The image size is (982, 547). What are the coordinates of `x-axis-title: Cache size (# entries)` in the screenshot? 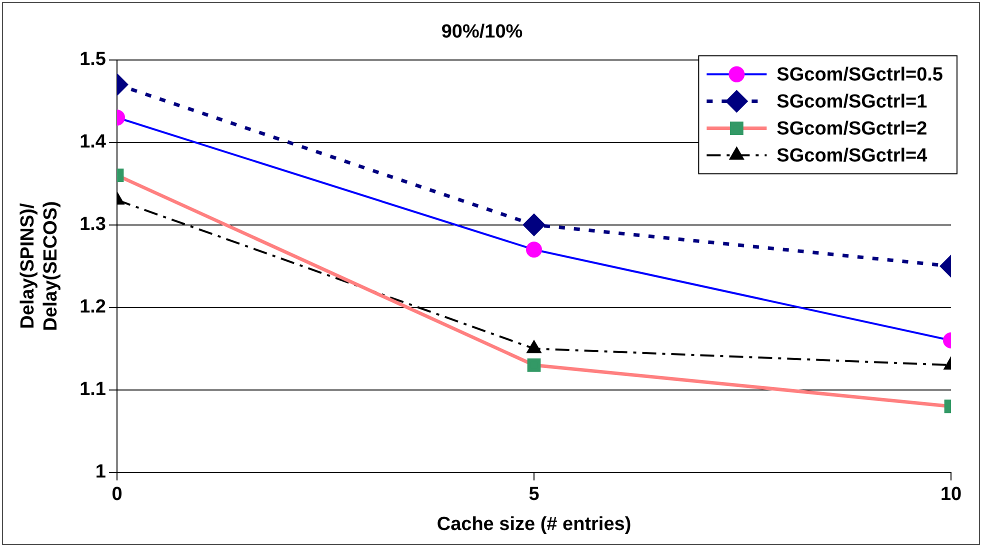 It's located at (534, 524).